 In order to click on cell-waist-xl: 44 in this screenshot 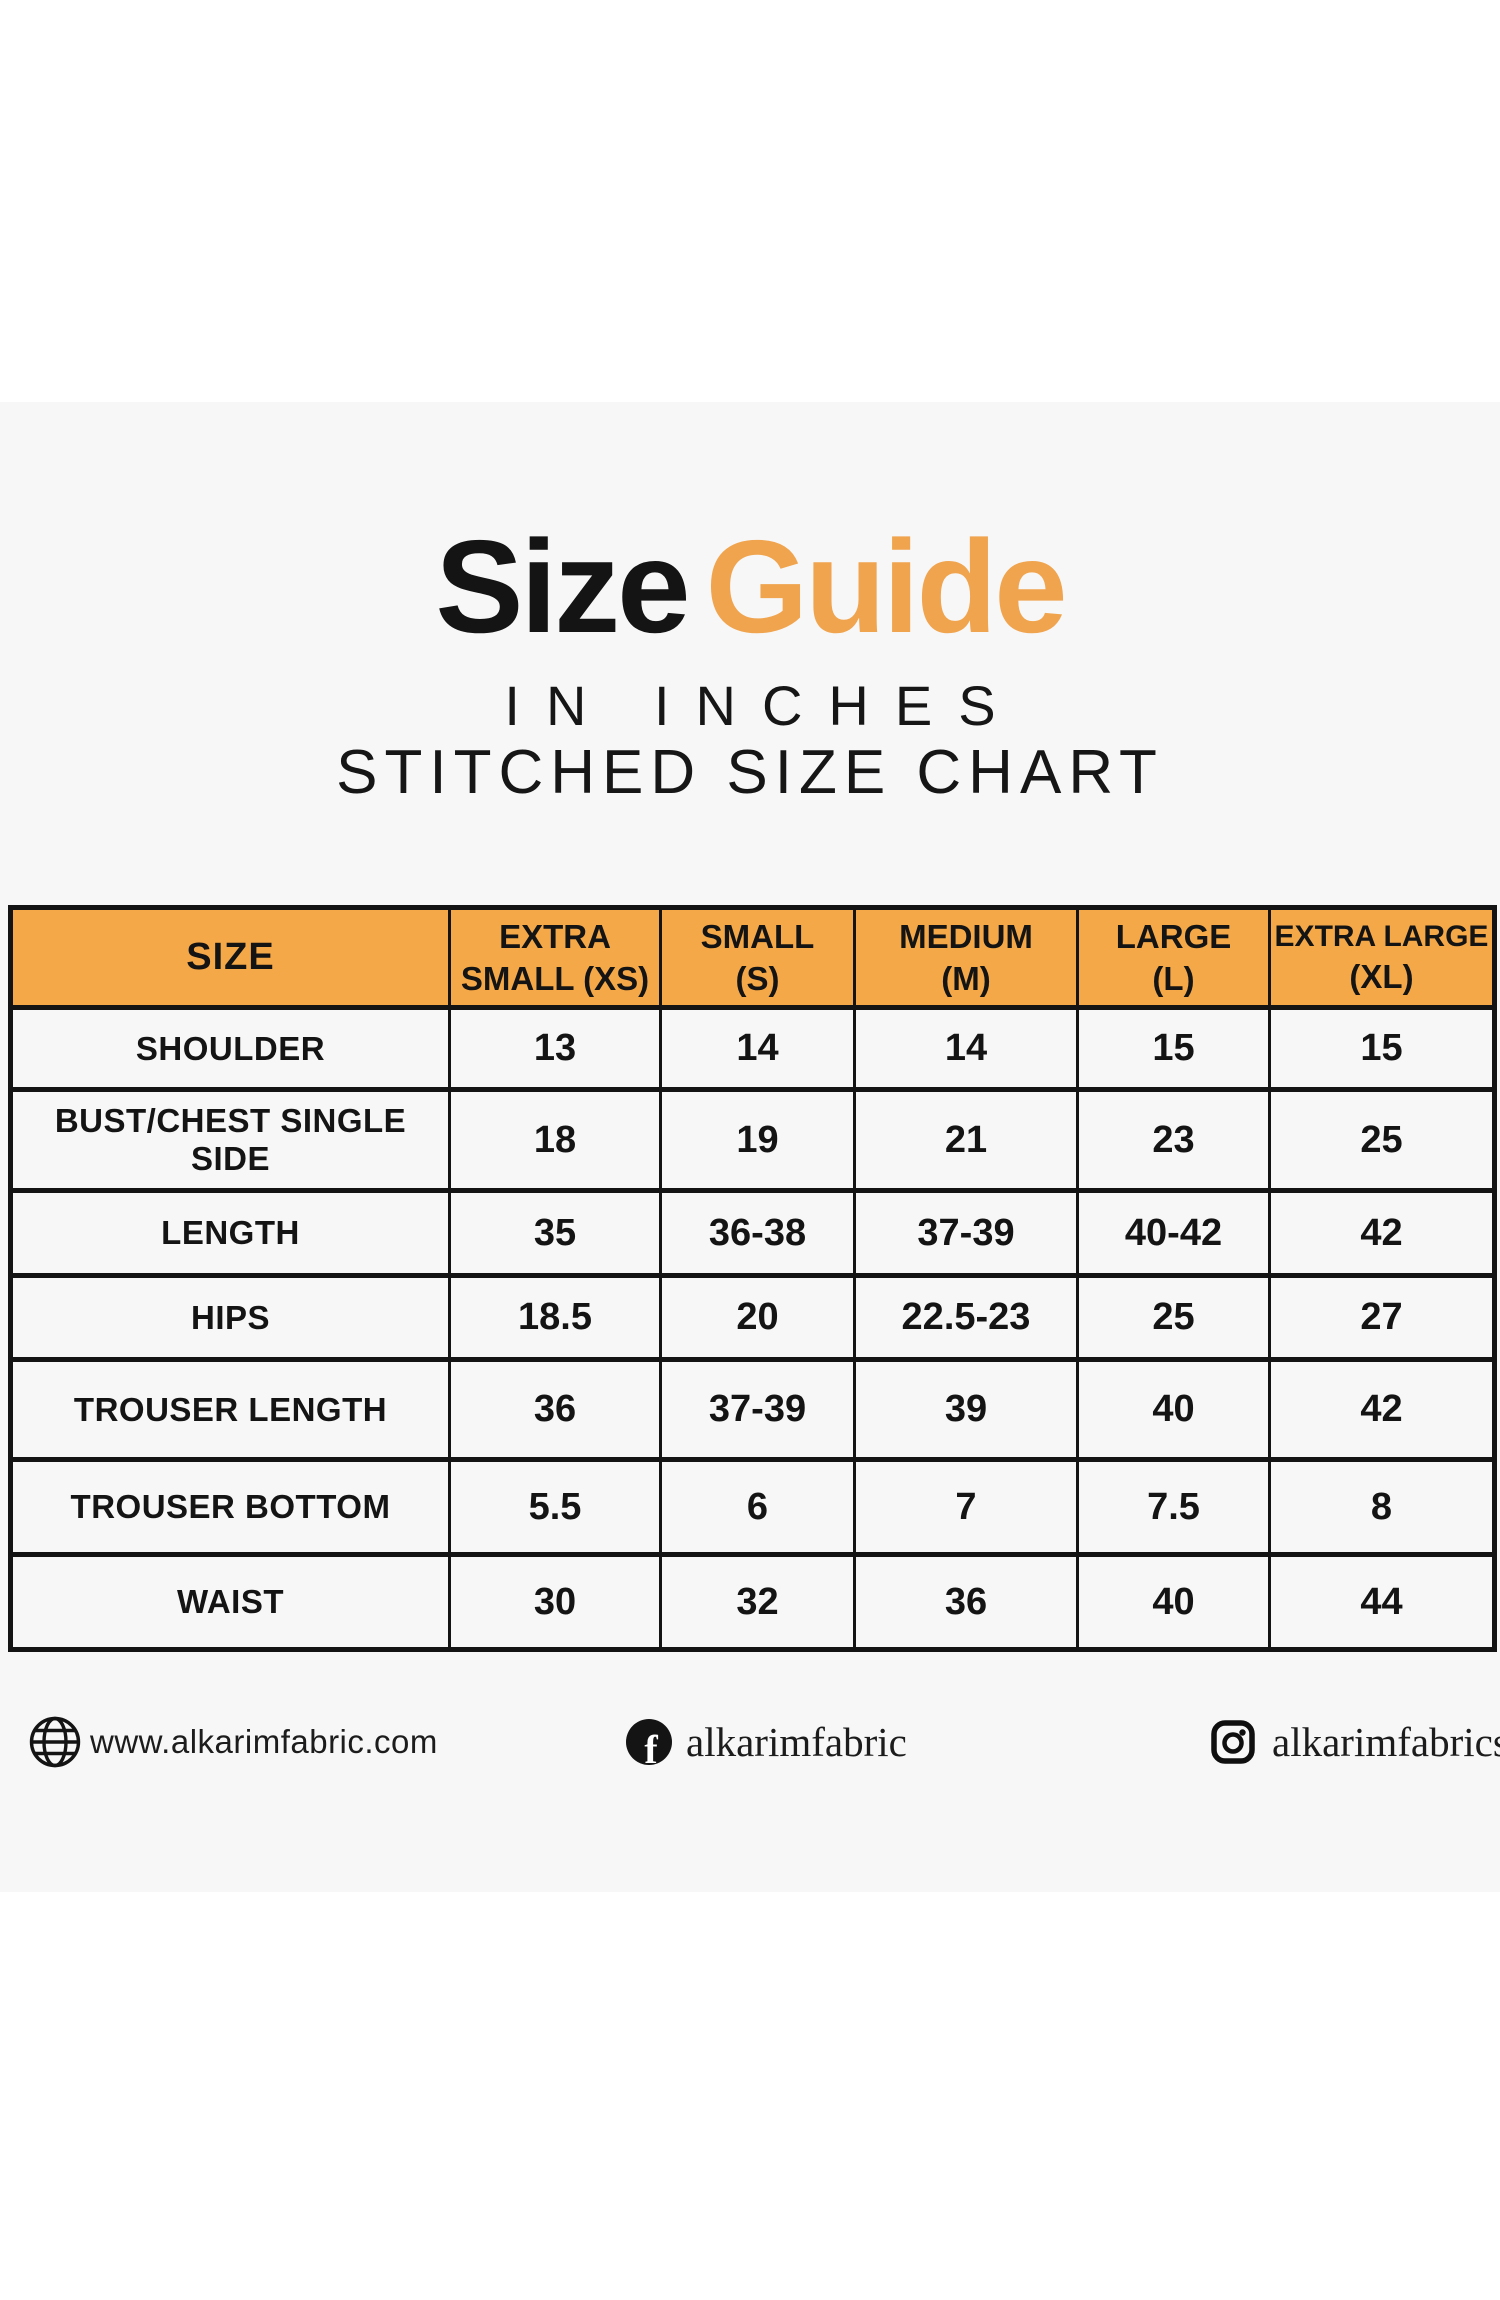, I will do `click(1382, 1602)`.